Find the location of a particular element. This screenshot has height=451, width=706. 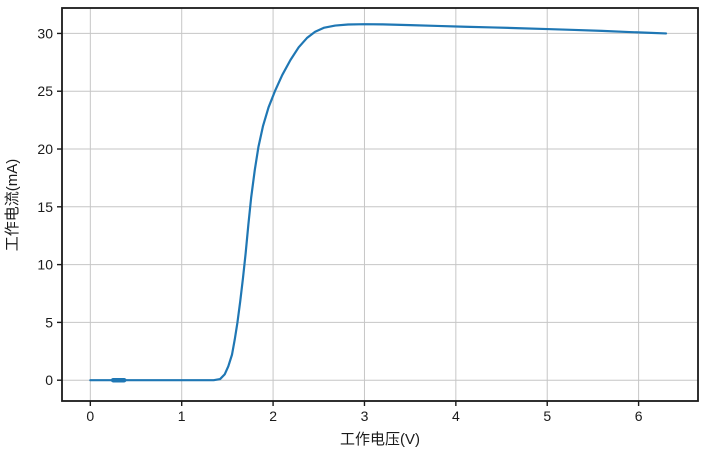

x-tick-label: 0 is located at coordinates (90, 416).